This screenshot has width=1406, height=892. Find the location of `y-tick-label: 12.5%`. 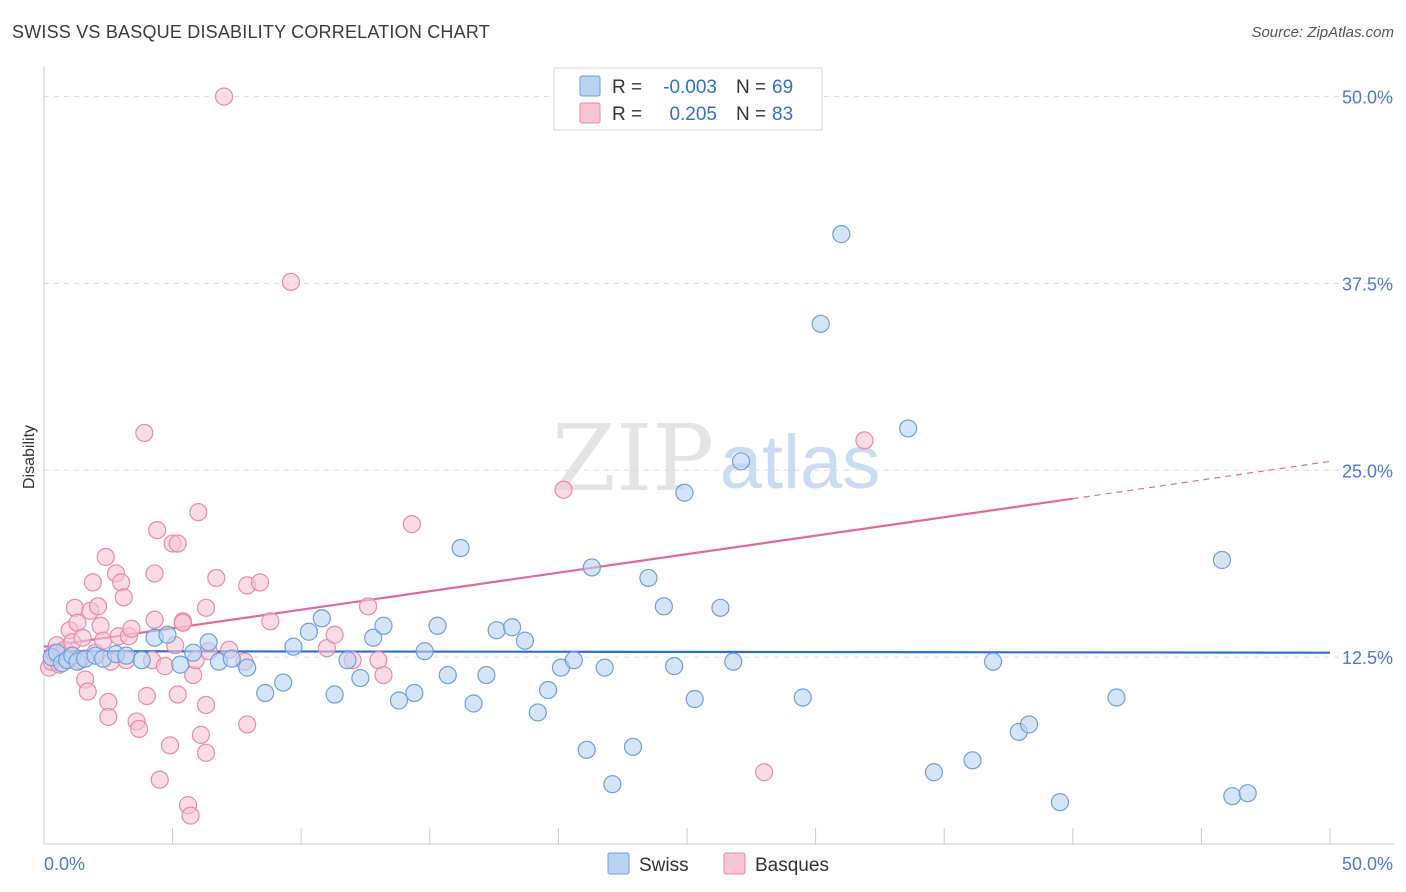

y-tick-label: 12.5% is located at coordinates (1367, 658).